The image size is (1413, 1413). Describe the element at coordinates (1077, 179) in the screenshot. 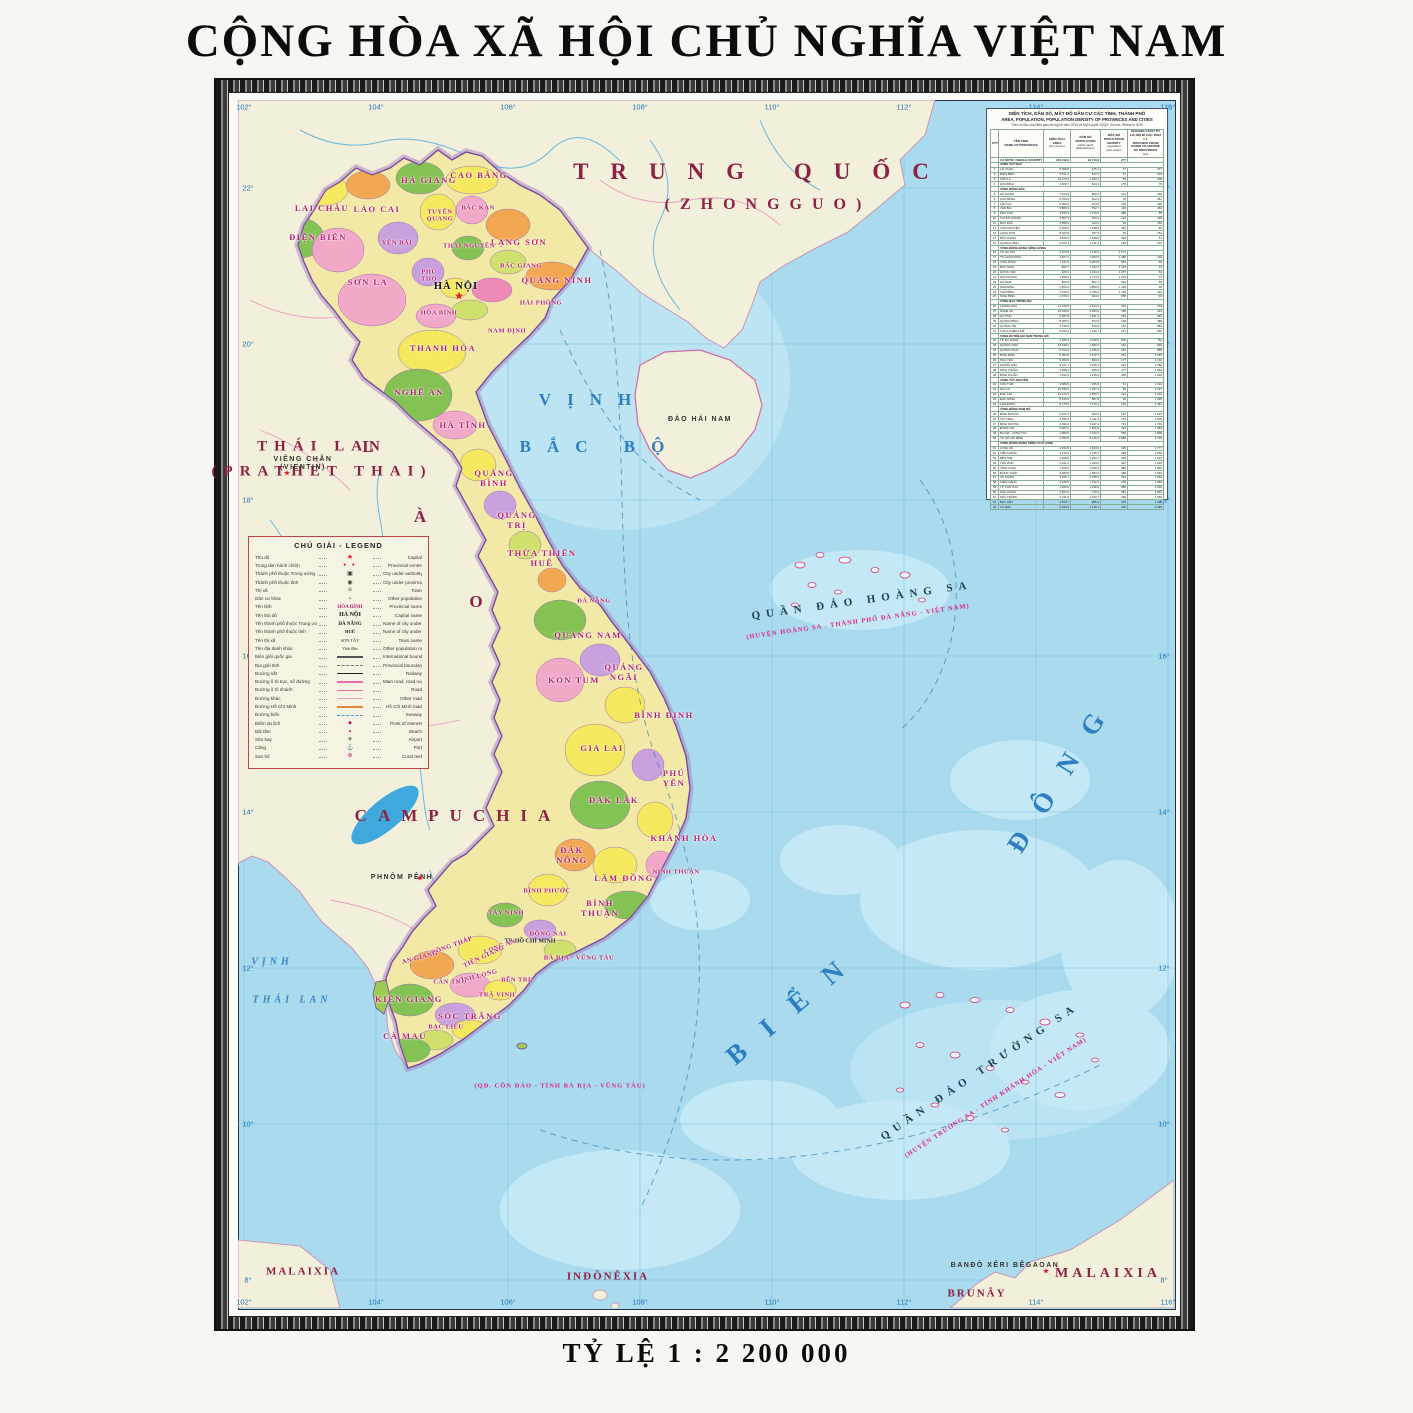

I see `table-row: 3 SƠN LA 14 174.4 1 182.4 83 308` at that location.